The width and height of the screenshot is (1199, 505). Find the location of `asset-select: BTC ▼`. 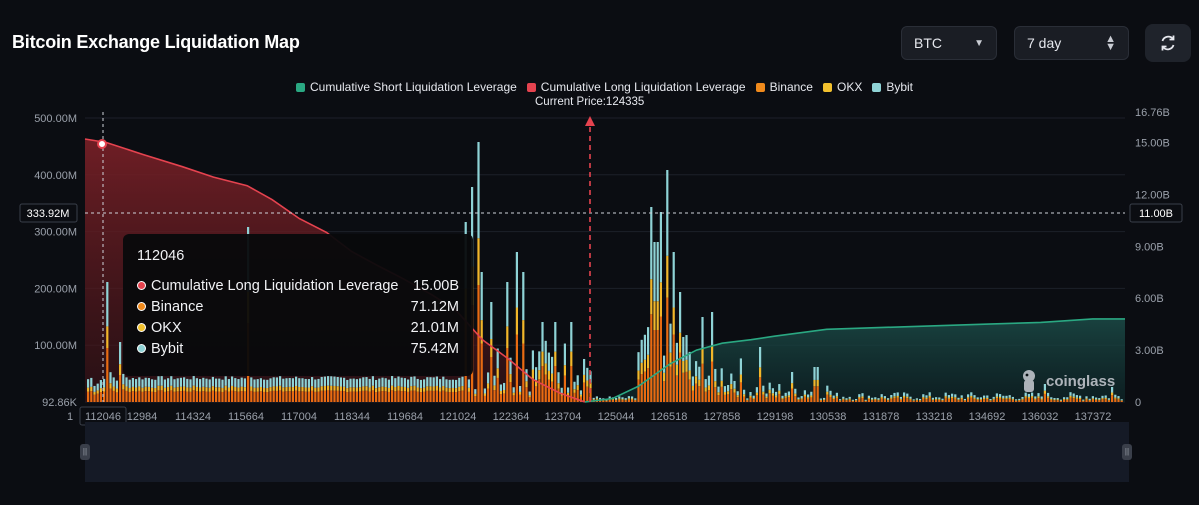

asset-select: BTC ▼ is located at coordinates (949, 43).